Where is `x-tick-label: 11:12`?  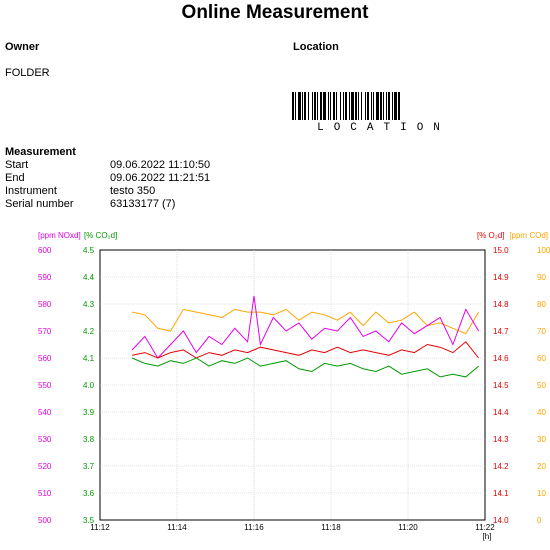 x-tick-label: 11:12 is located at coordinates (100, 527).